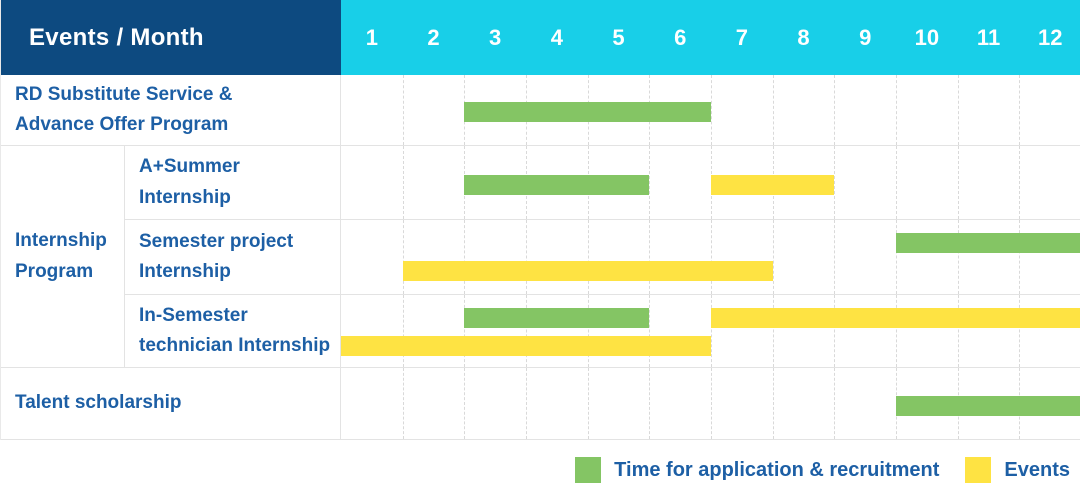 The image size is (1080, 494). I want to click on row-label-talent-scholarship: Talent scholarship, so click(171, 404).